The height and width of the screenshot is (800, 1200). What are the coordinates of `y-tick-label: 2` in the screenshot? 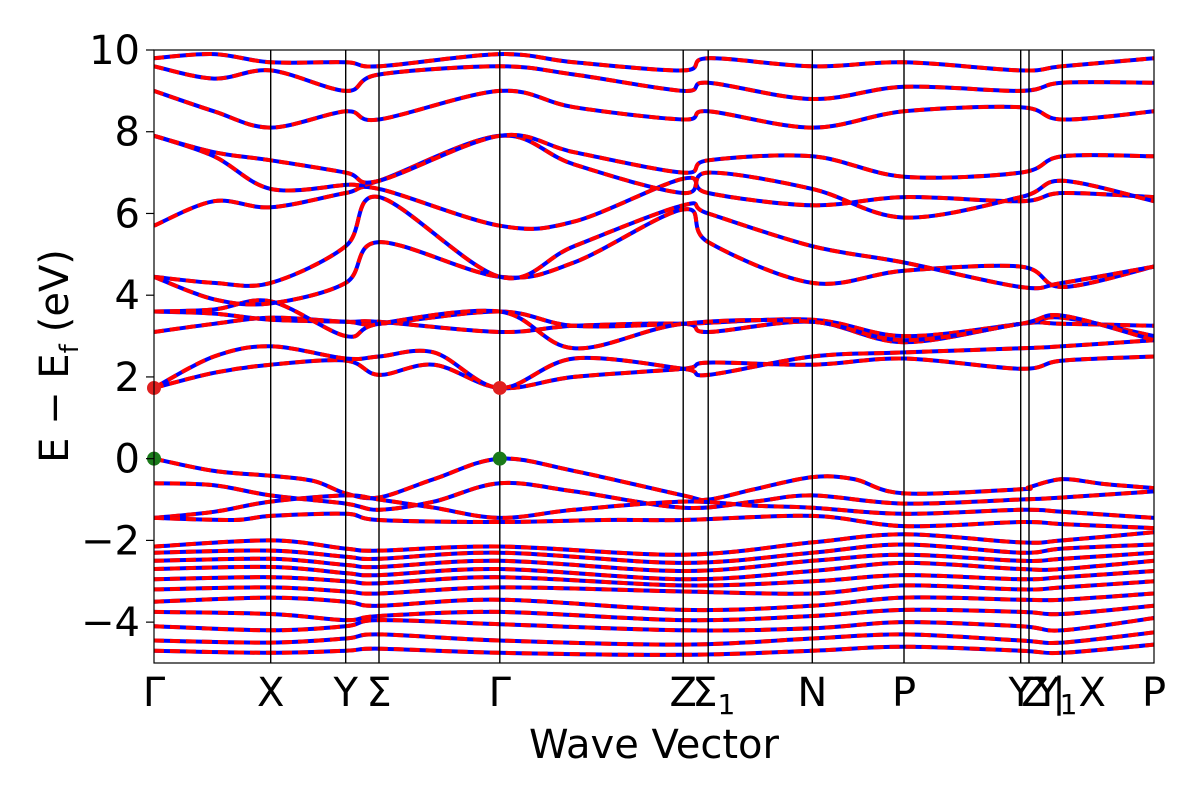 It's located at (127, 378).